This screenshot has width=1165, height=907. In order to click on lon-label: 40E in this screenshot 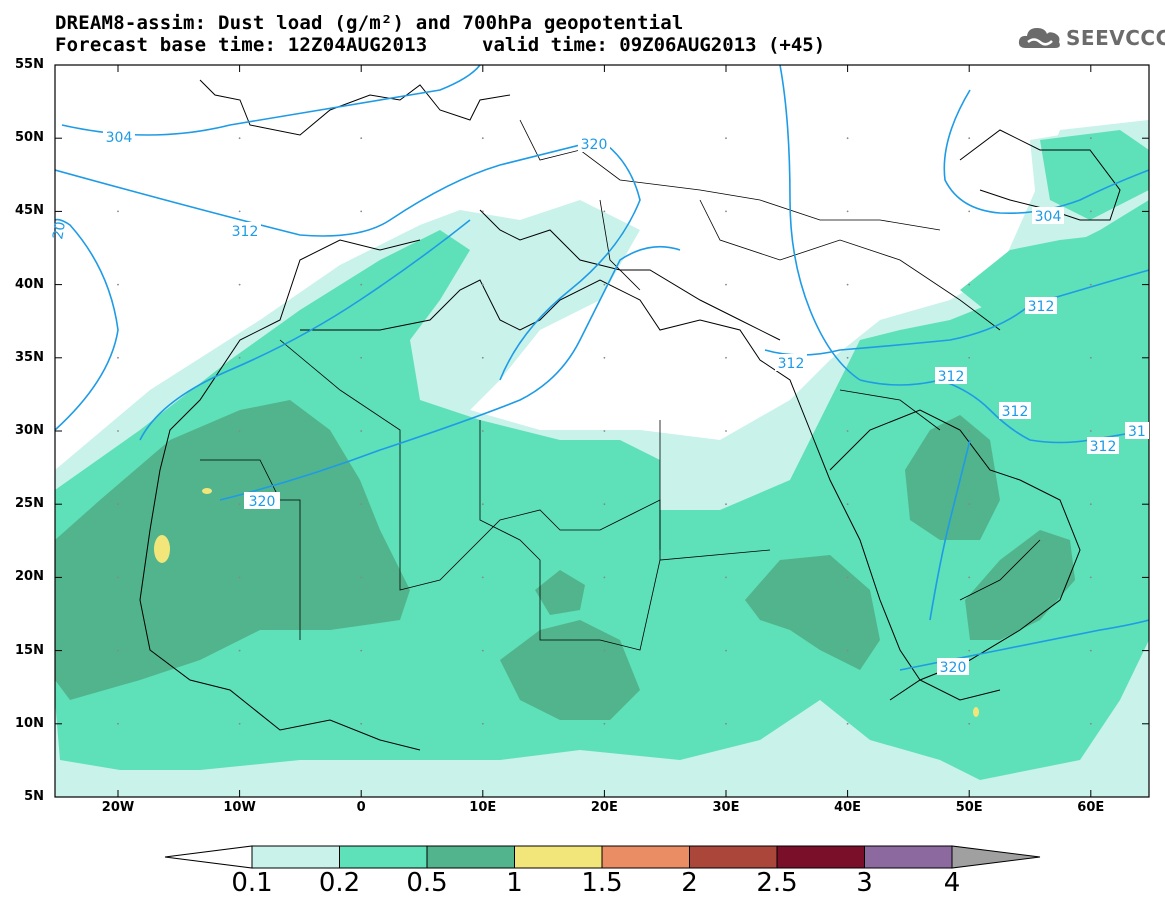, I will do `click(848, 807)`.